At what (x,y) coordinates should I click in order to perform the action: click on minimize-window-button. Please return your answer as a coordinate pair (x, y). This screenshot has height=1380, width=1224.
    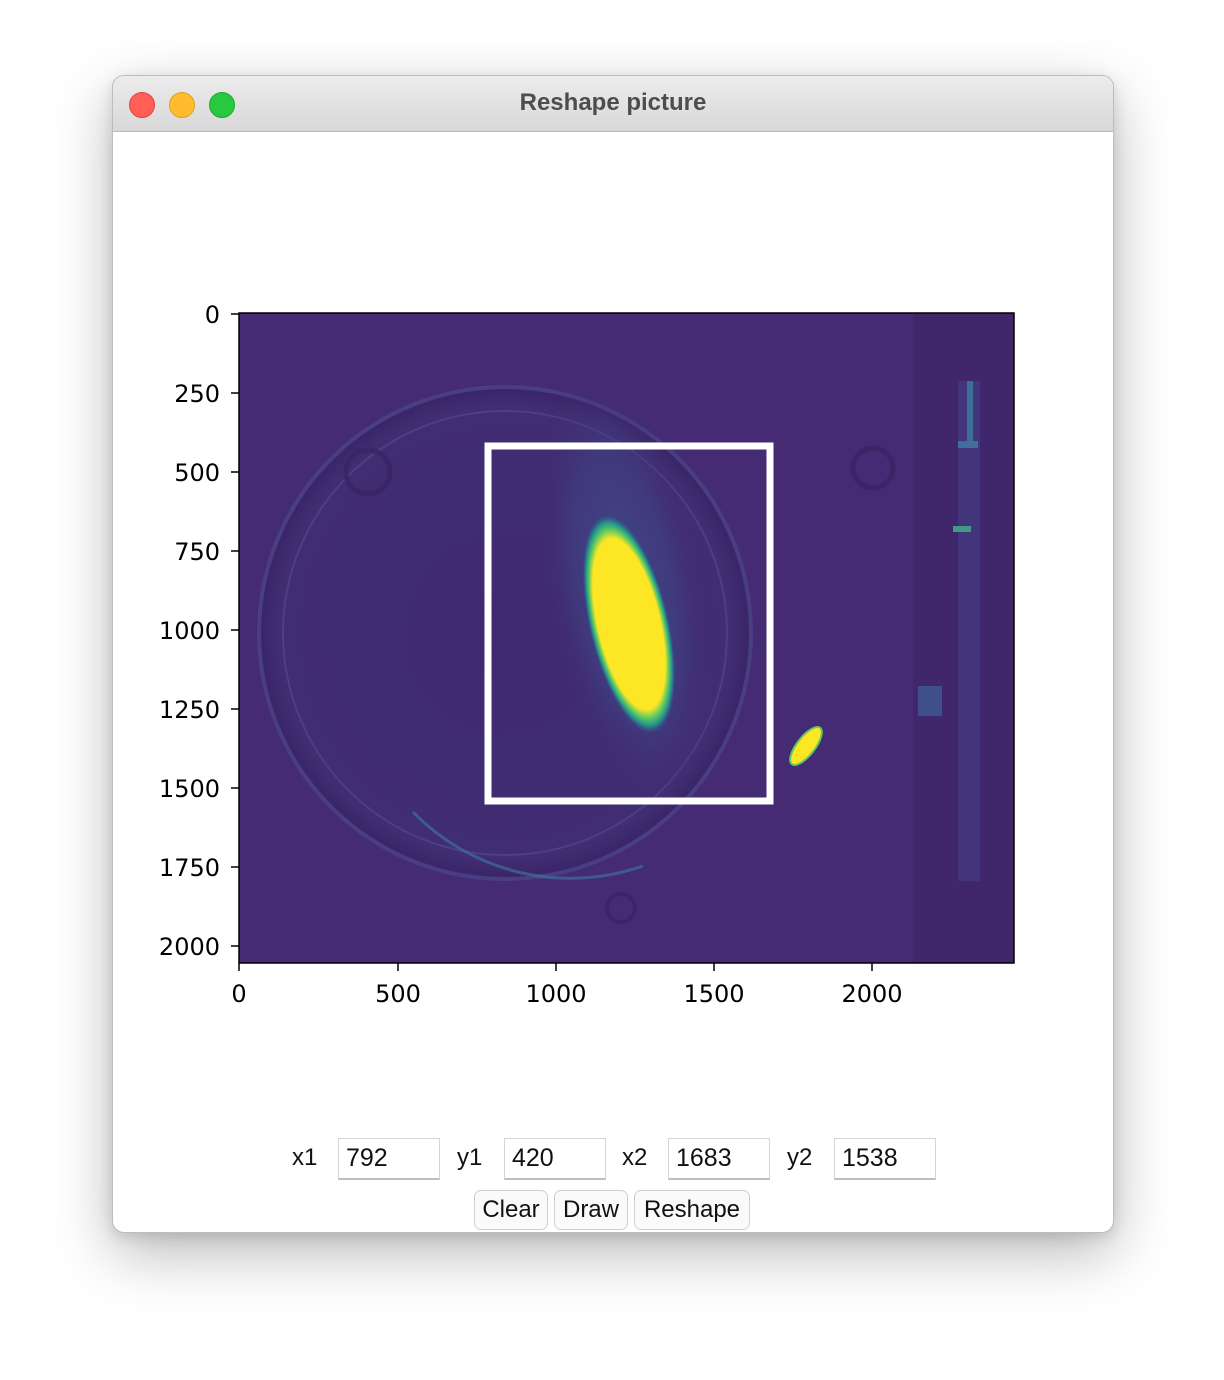
    Looking at the image, I should click on (182, 105).